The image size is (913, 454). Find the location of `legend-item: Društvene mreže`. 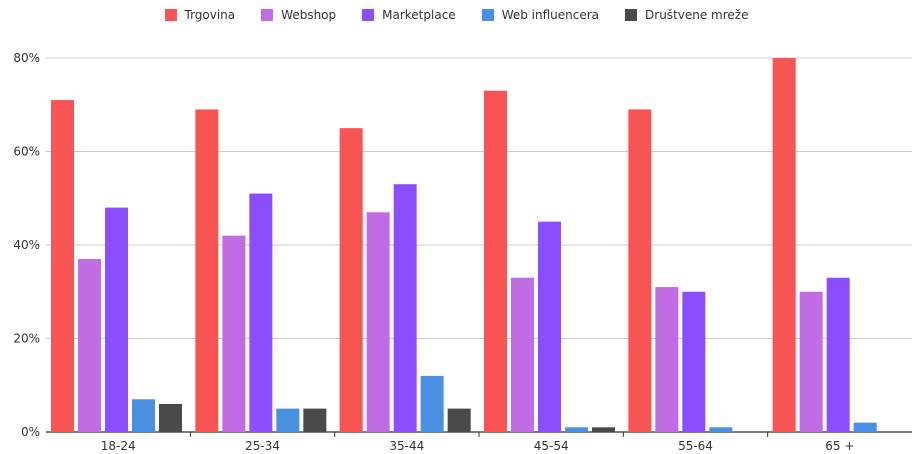

legend-item: Društvene mreže is located at coordinates (686, 15).